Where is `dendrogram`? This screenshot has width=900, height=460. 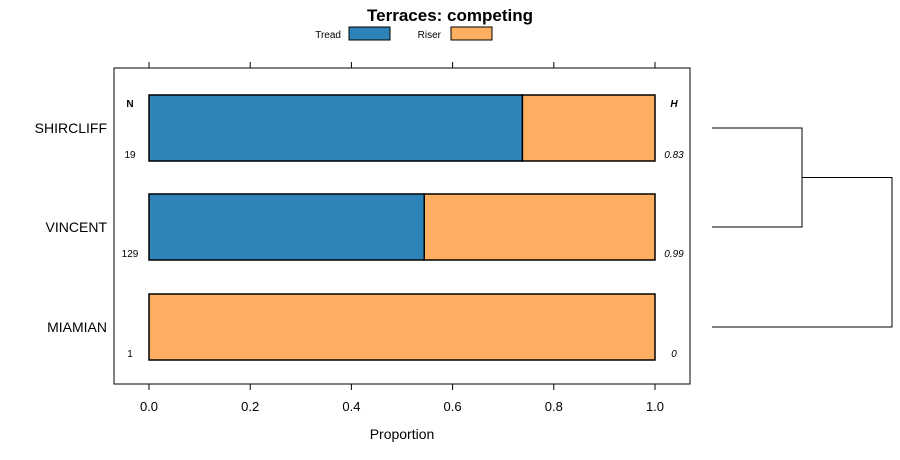
dendrogram is located at coordinates (802, 227).